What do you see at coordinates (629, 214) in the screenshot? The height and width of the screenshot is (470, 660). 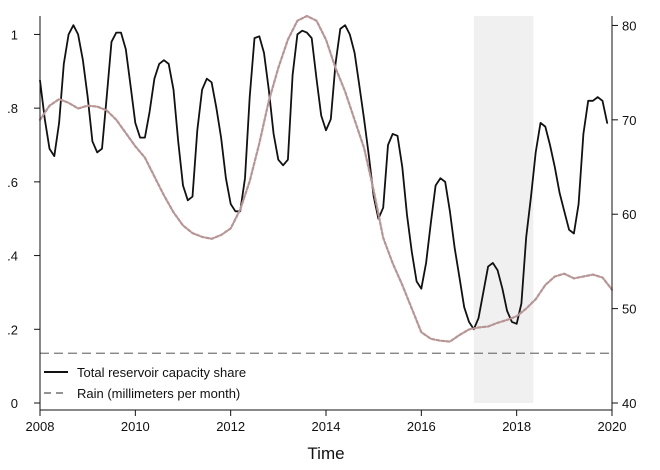 I see `y-right-tick-label: 60` at bounding box center [629, 214].